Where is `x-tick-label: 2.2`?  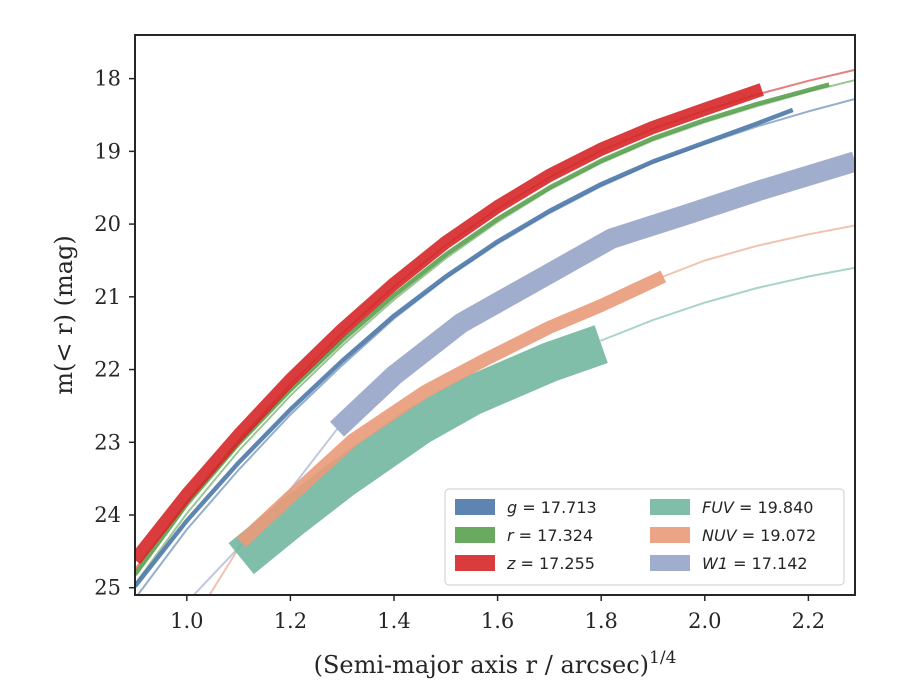
x-tick-label: 2.2 is located at coordinates (808, 621).